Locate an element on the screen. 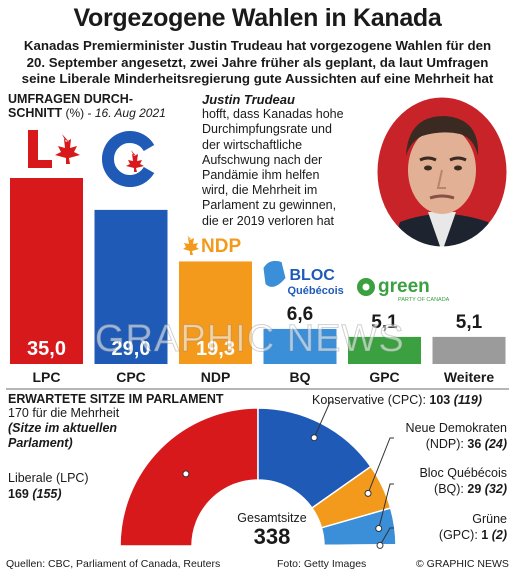 The width and height of the screenshot is (515, 576). footer-photo-credit: Foto: Getty Images is located at coordinates (322, 564).